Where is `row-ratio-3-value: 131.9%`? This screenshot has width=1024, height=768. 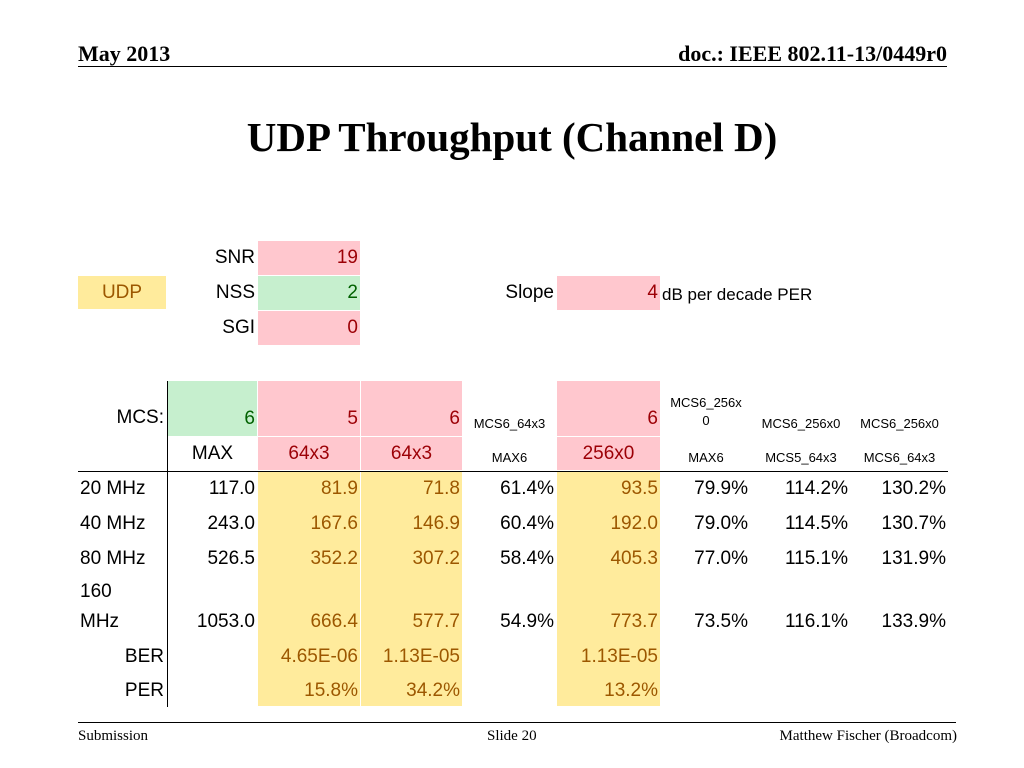 row-ratio-3-value: 131.9% is located at coordinates (913, 558).